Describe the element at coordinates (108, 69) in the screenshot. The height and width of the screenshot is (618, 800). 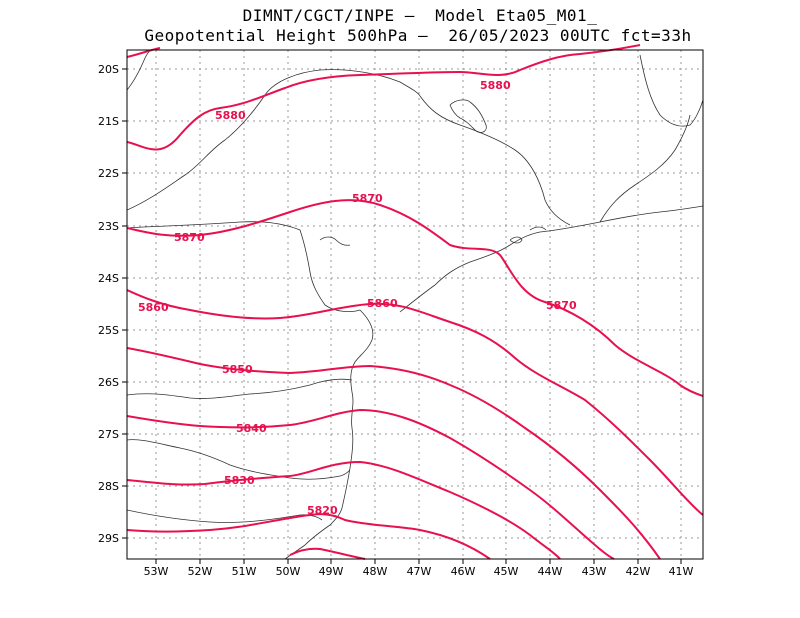
I see `lat-label-20S: 20S` at that location.